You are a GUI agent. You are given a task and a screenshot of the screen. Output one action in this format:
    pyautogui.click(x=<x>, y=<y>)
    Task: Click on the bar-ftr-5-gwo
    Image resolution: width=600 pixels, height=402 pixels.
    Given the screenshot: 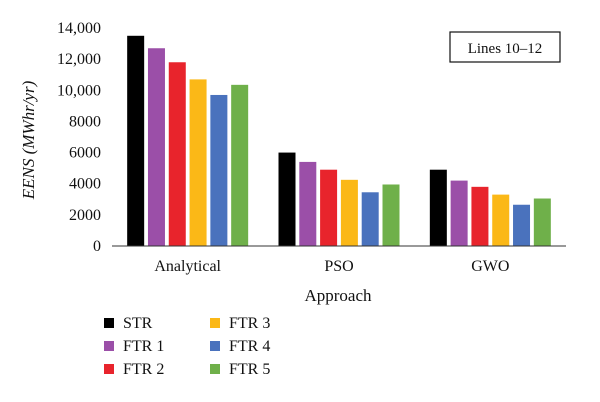 What is the action you would take?
    pyautogui.click(x=542, y=222)
    